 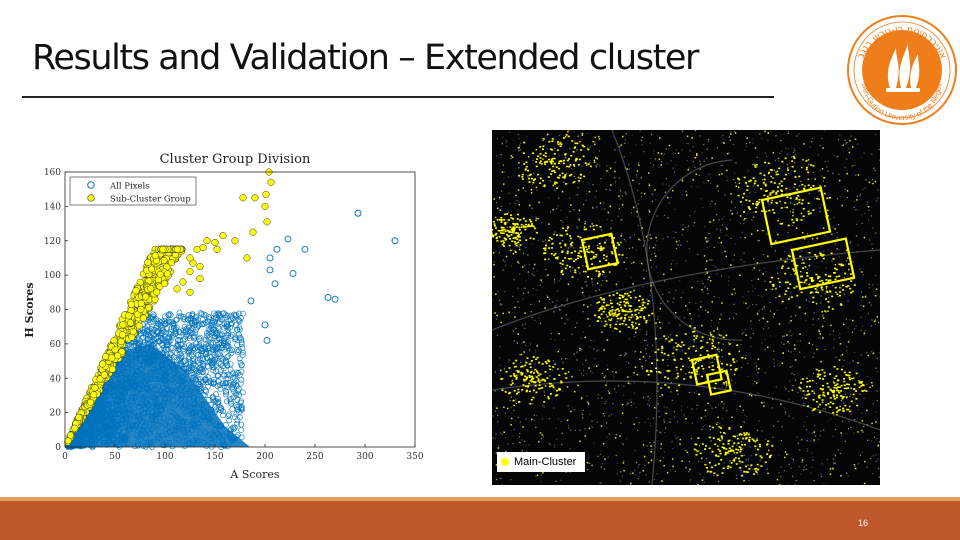 What do you see at coordinates (264, 457) in the screenshot?
I see `x-tick-label: 200` at bounding box center [264, 457].